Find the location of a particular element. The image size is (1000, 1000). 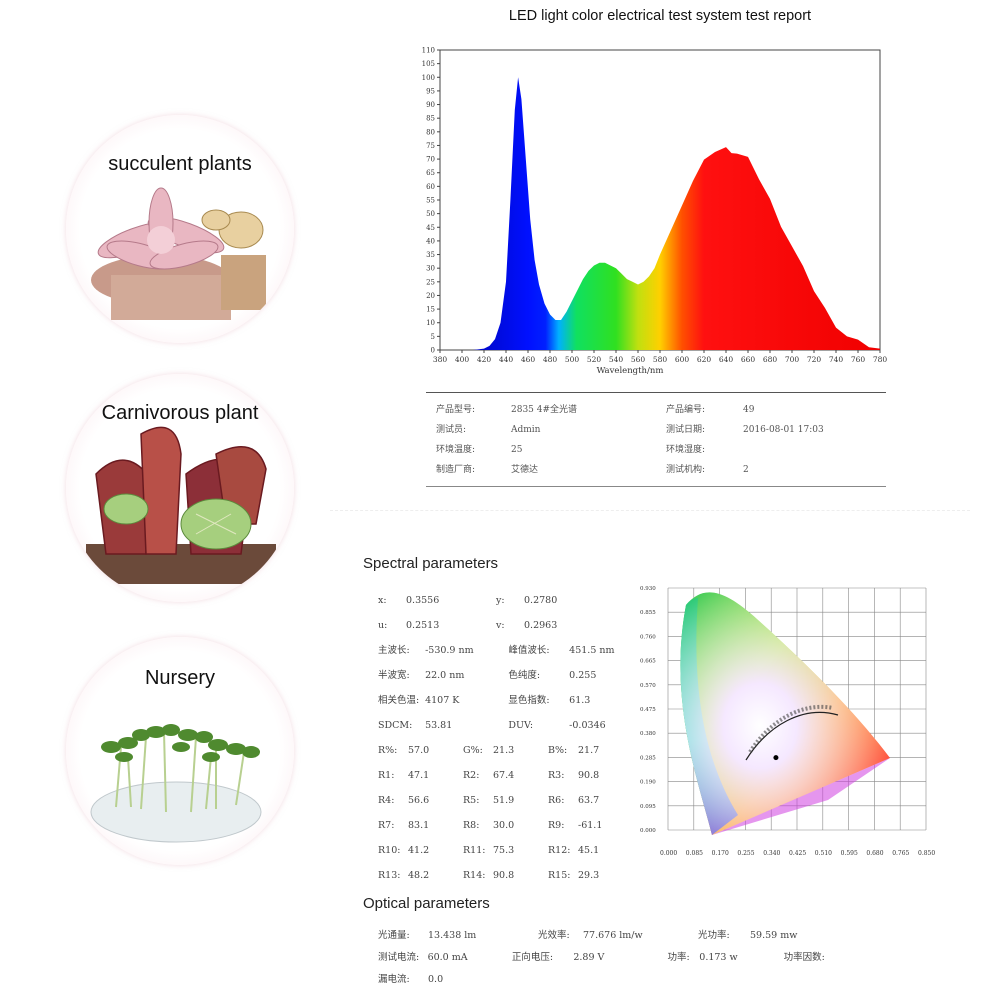

cie-x-tick-label: 0.085 is located at coordinates (694, 853).